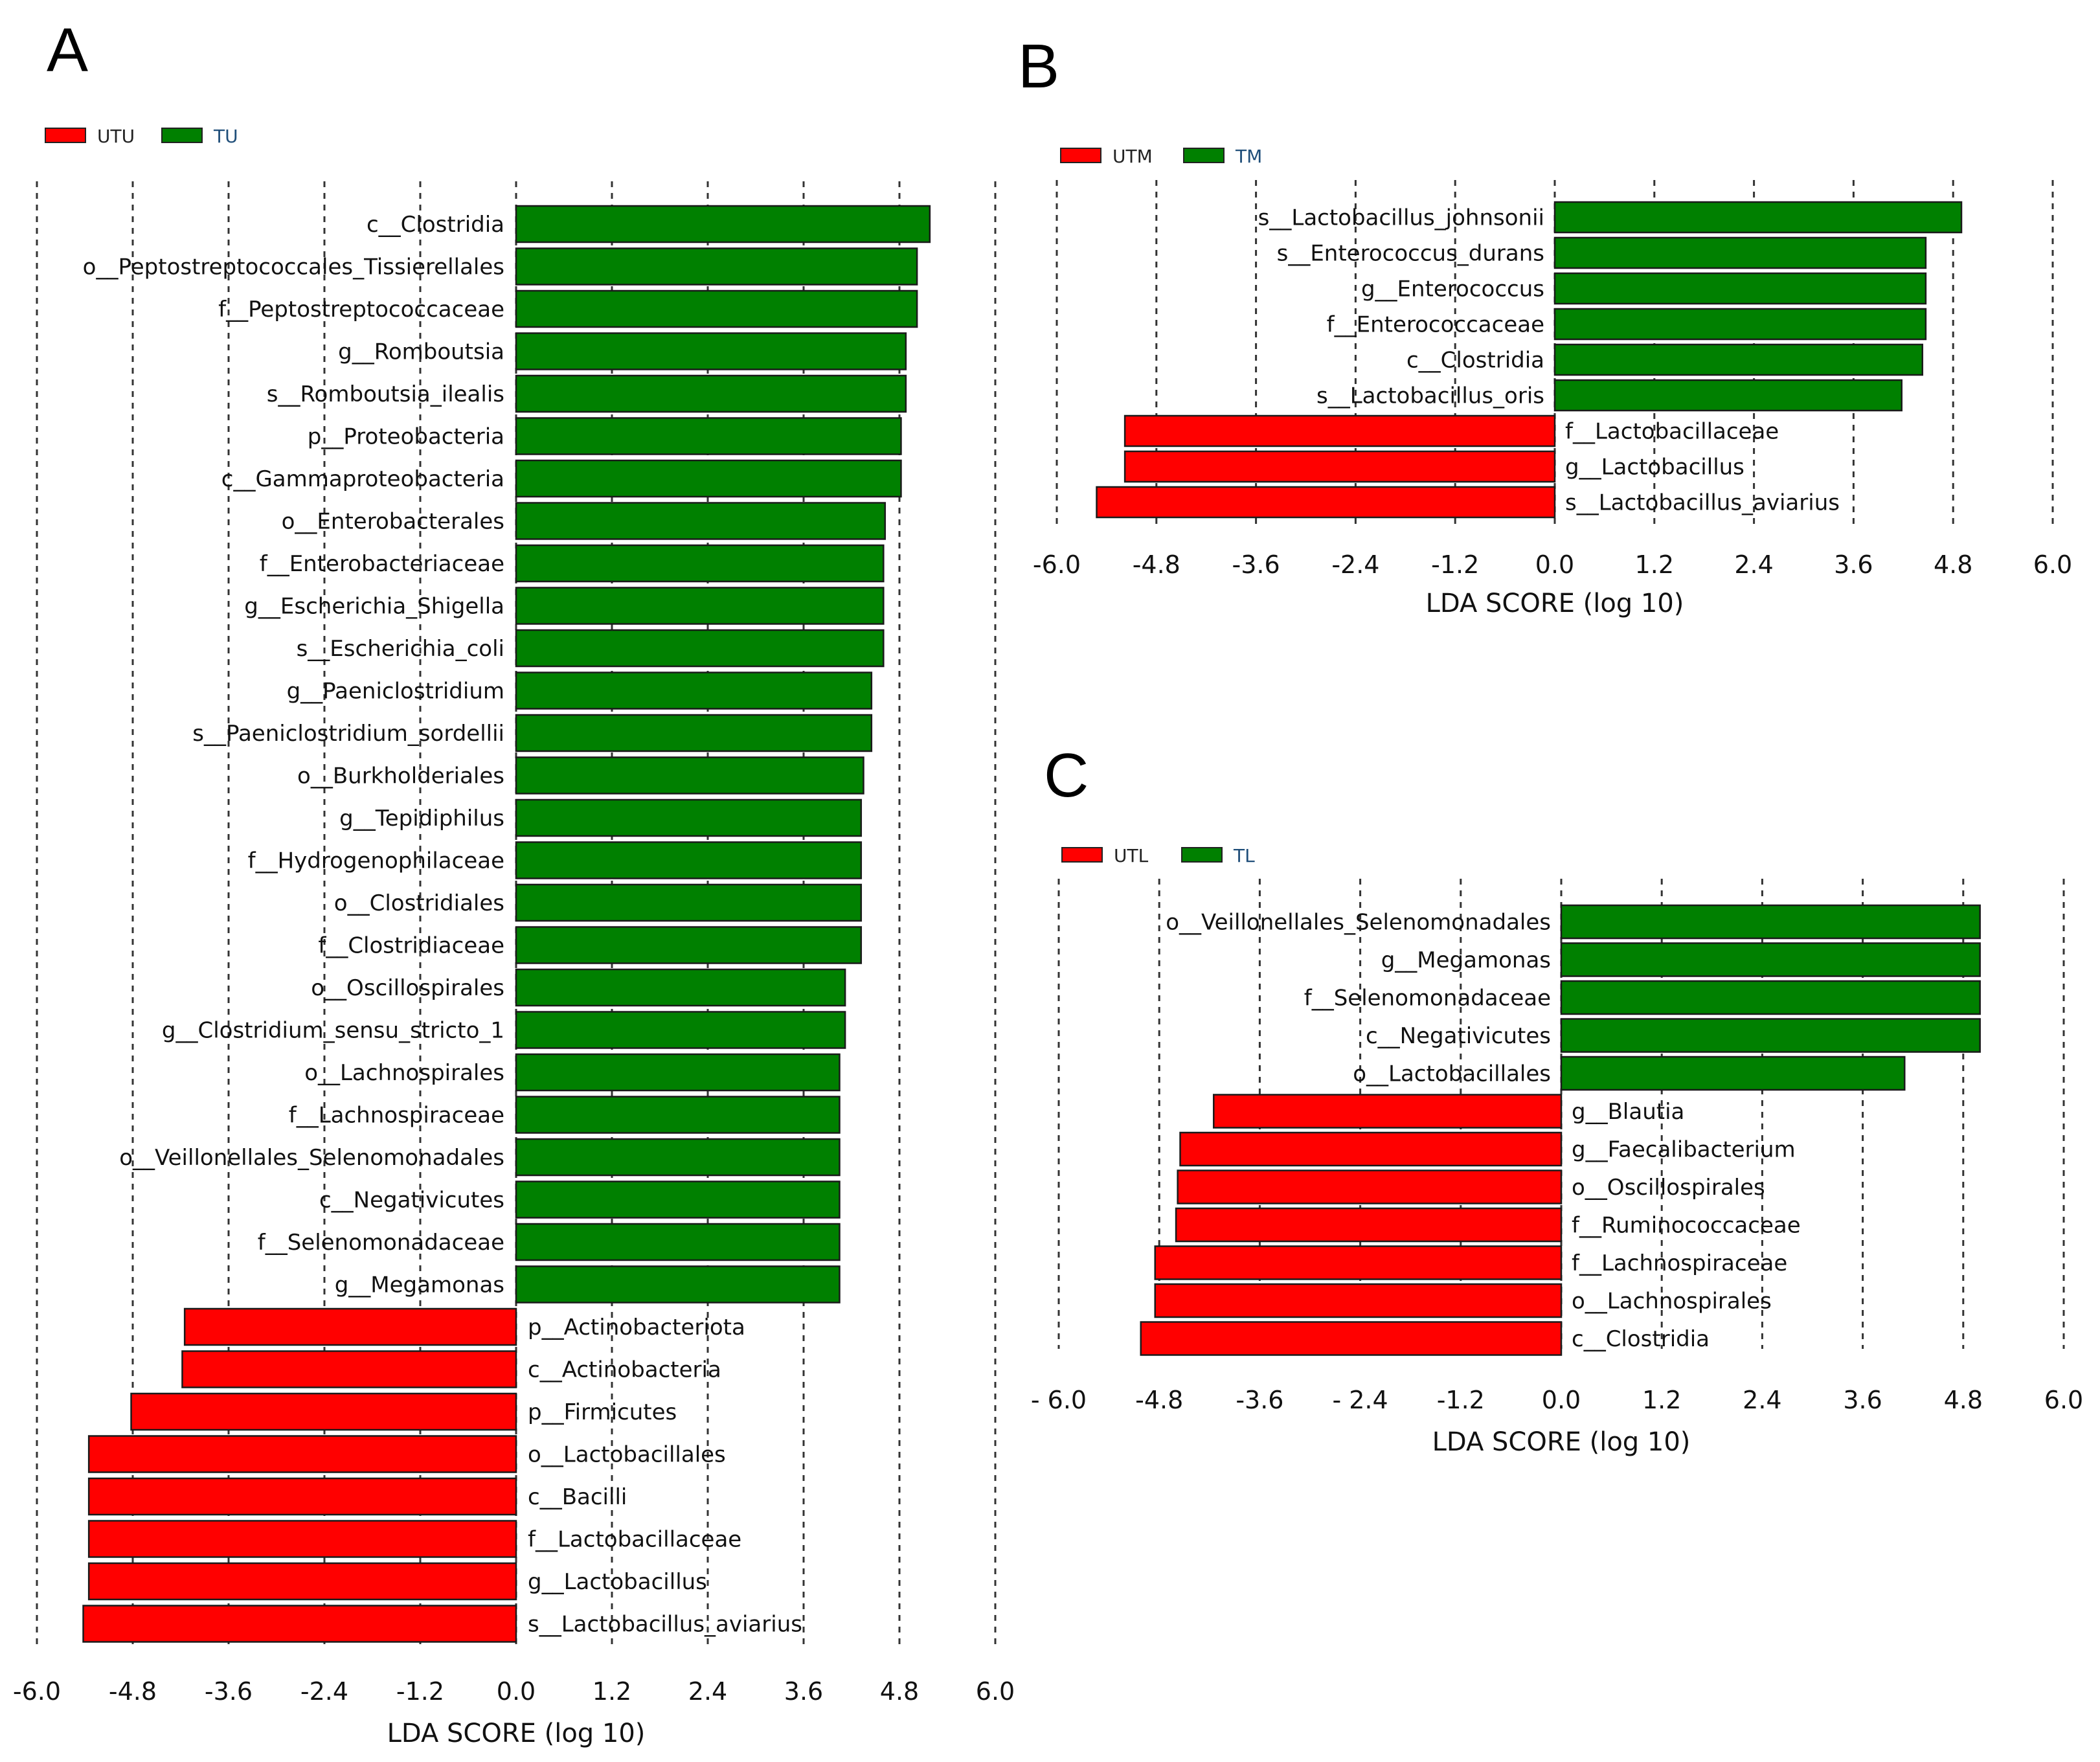 This screenshot has height=1762, width=2100. I want to click on panel-c-tick-label: -1.2, so click(1461, 1400).